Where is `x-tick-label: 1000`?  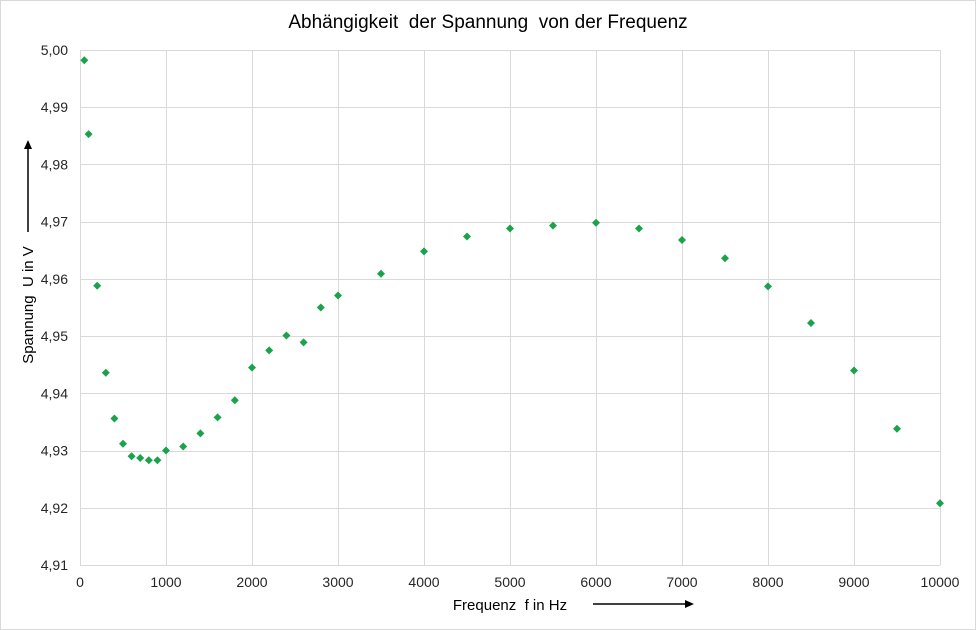 x-tick-label: 1000 is located at coordinates (165, 582).